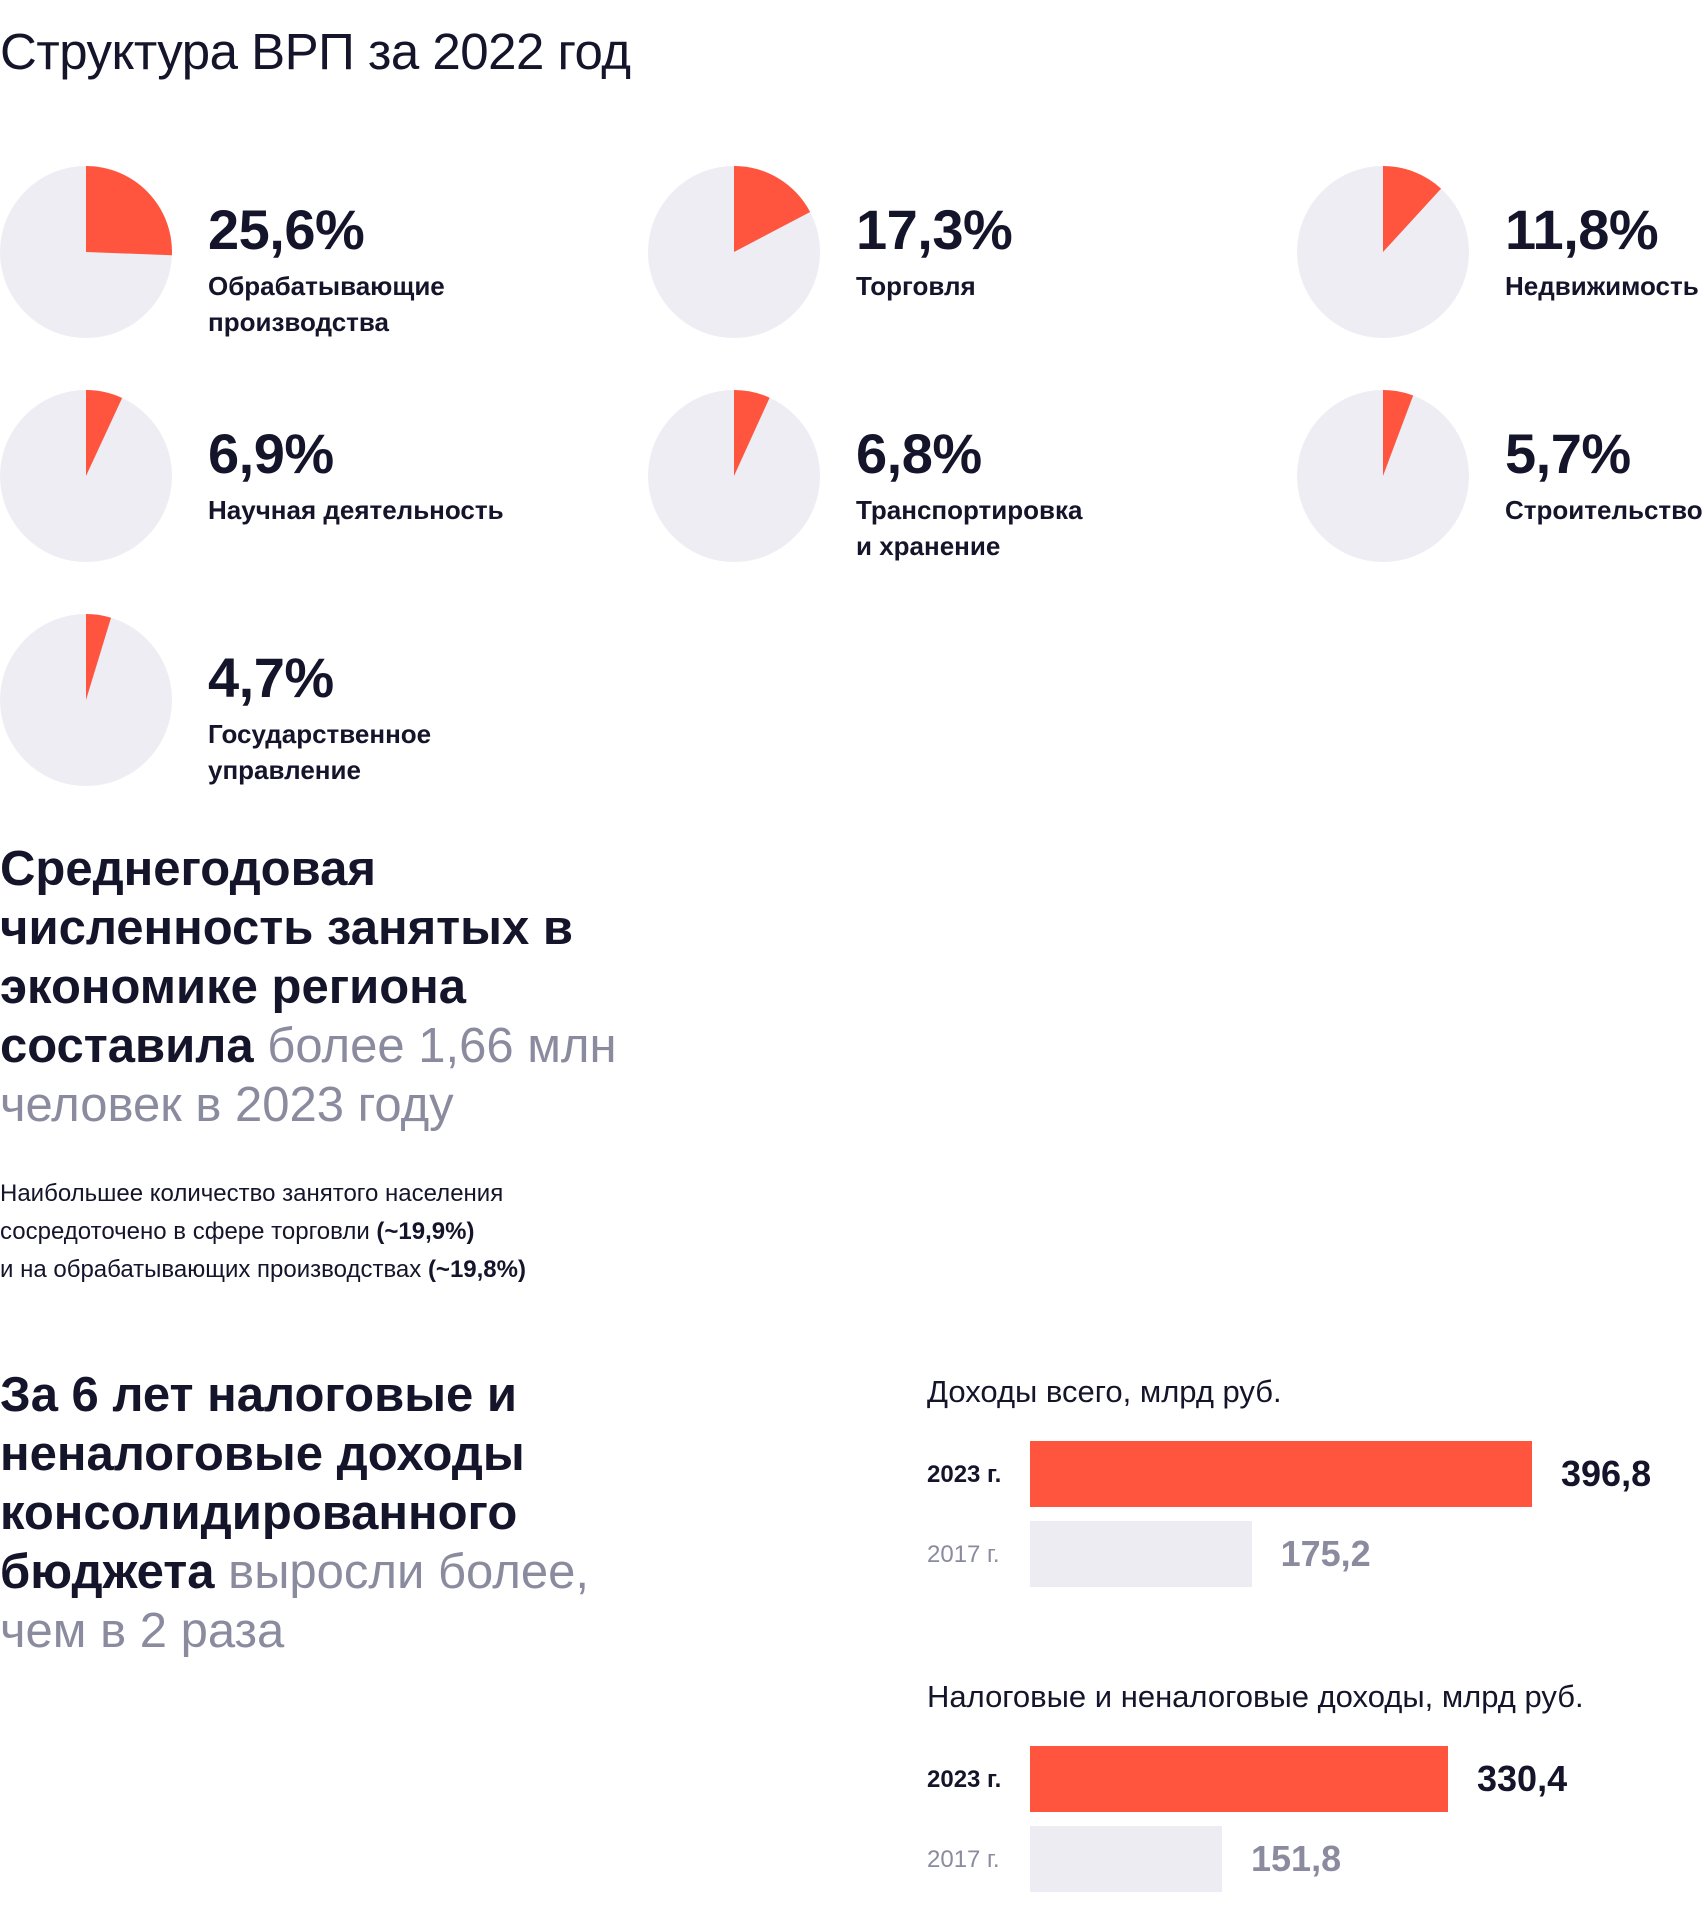 The width and height of the screenshot is (1704, 1920). Describe the element at coordinates (1104, 1391) in the screenshot. I see `bar-chart-title: Доходы всего, млрд руб.` at that location.